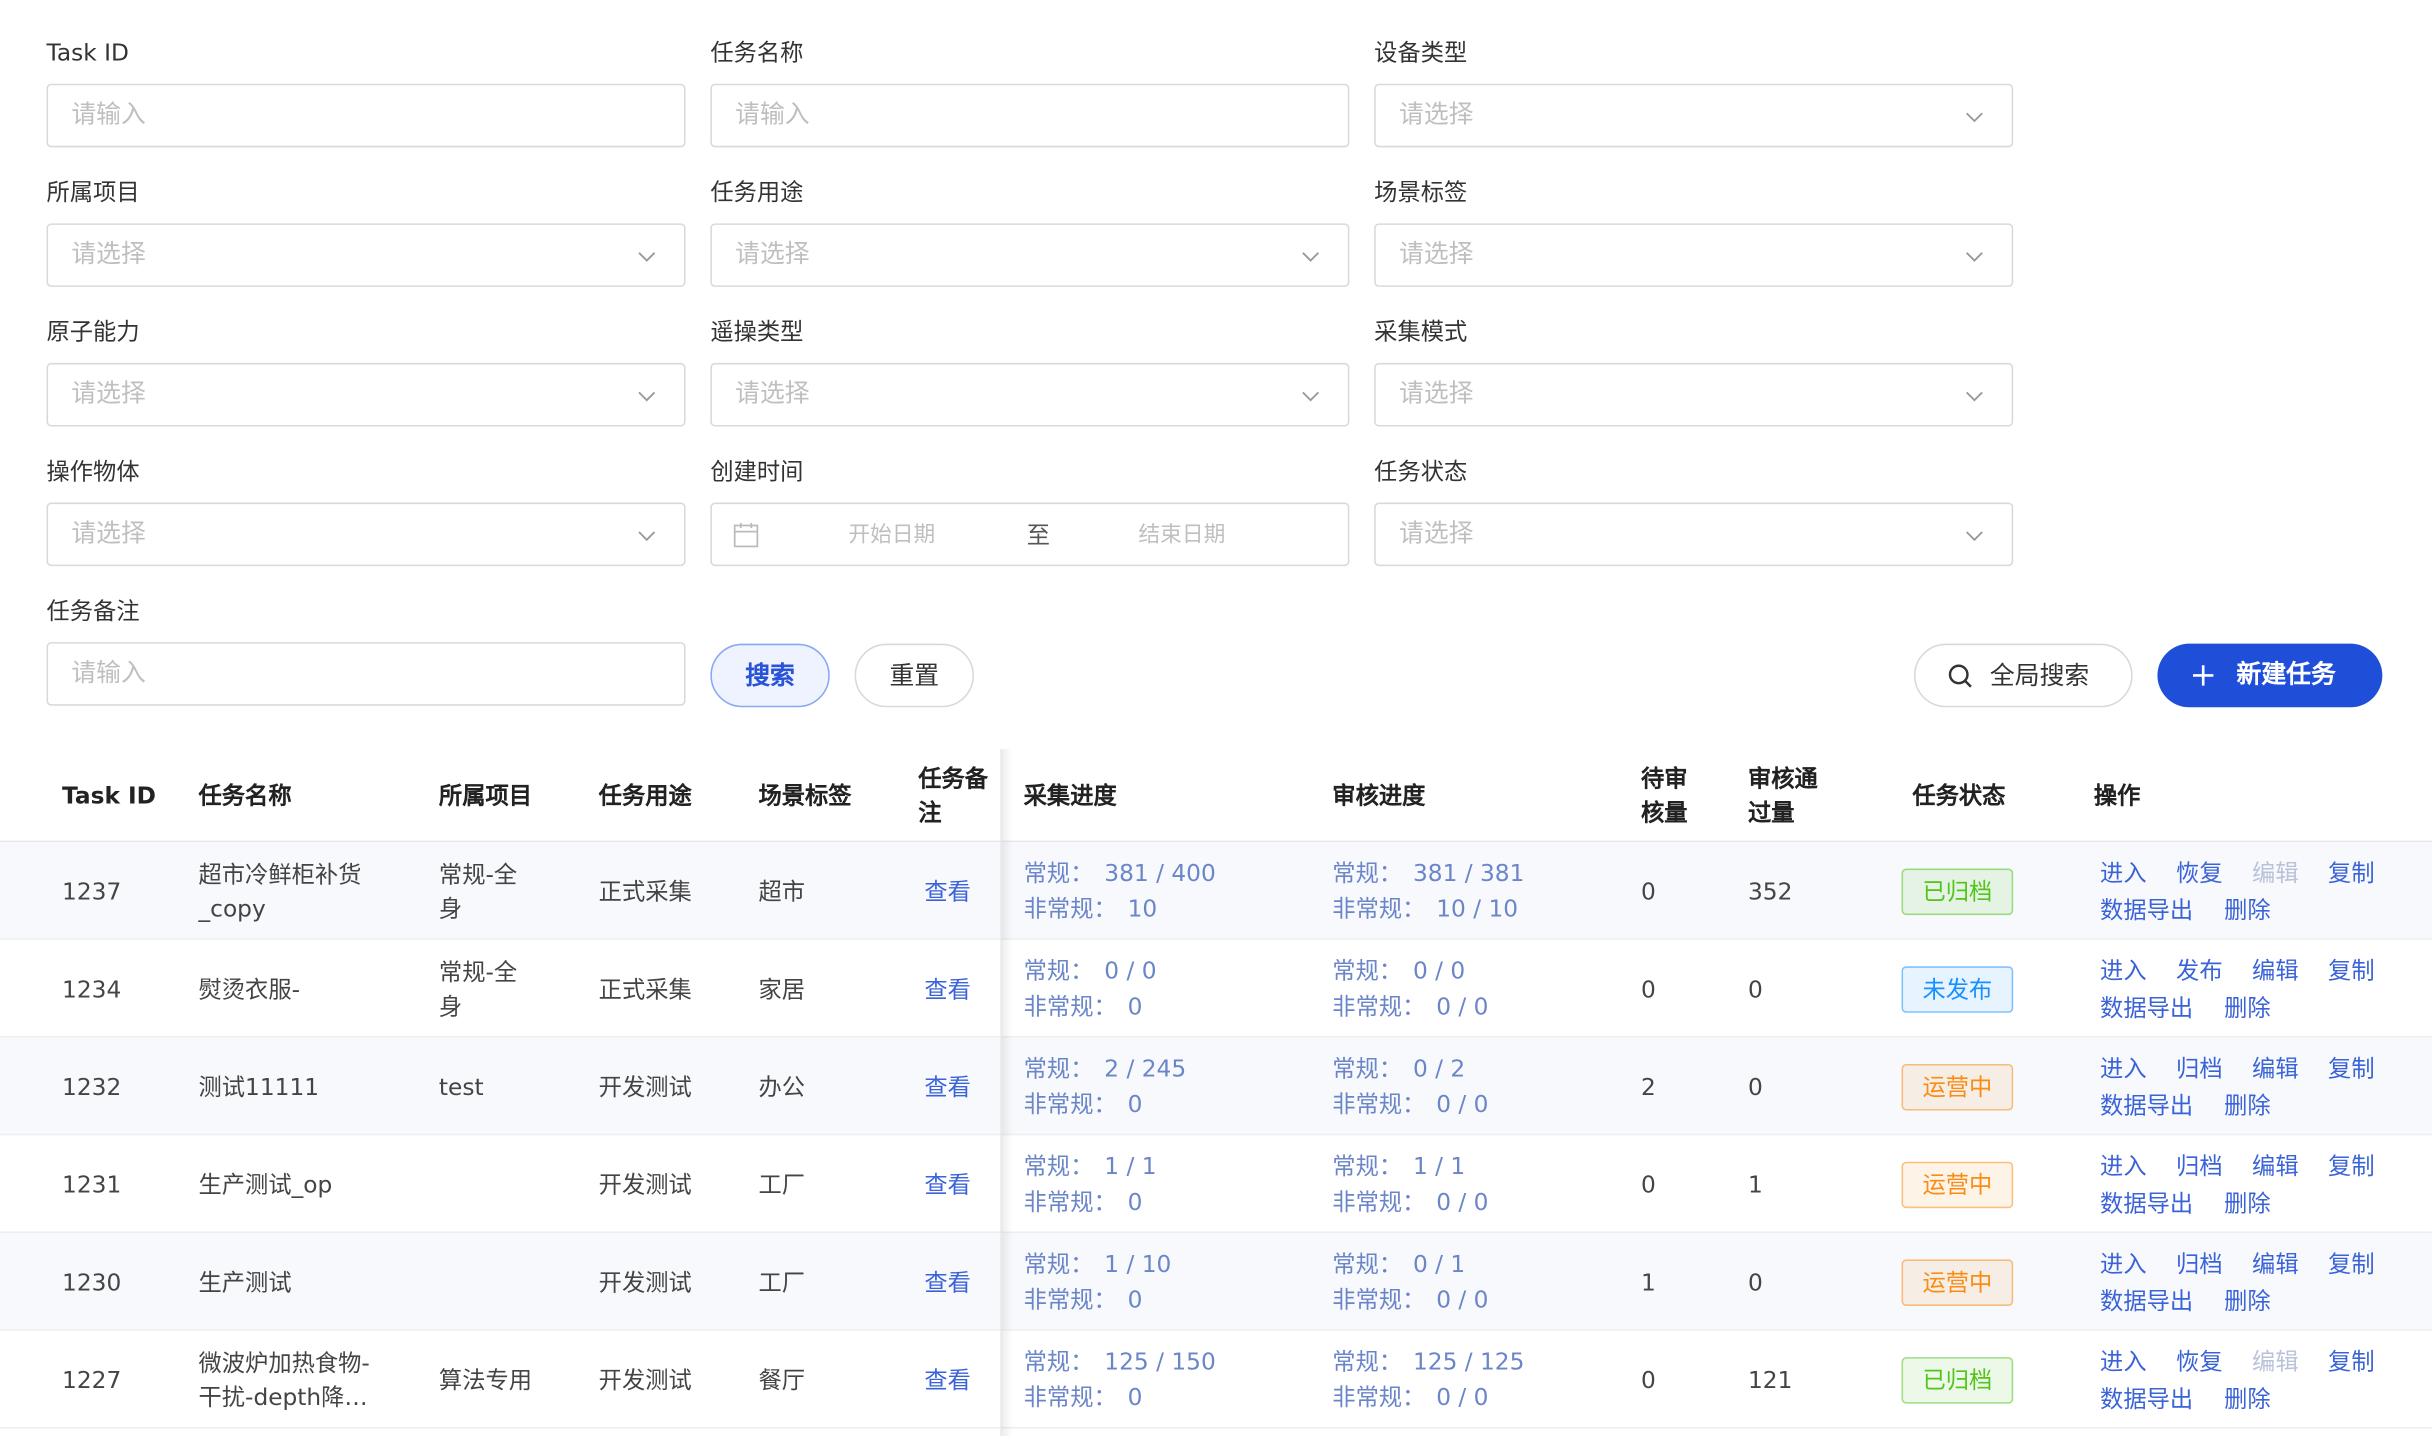 The width and height of the screenshot is (2432, 1436). What do you see at coordinates (1138, 1264) in the screenshot?
I see `progress-value: 1 / 10` at bounding box center [1138, 1264].